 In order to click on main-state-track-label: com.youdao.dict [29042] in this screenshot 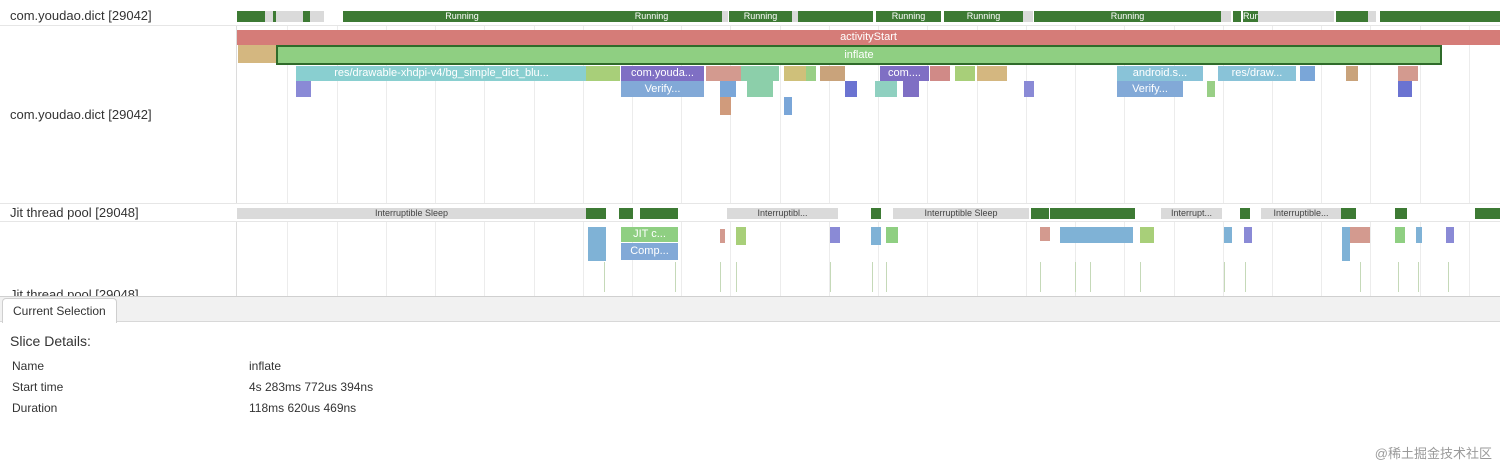, I will do `click(81, 15)`.